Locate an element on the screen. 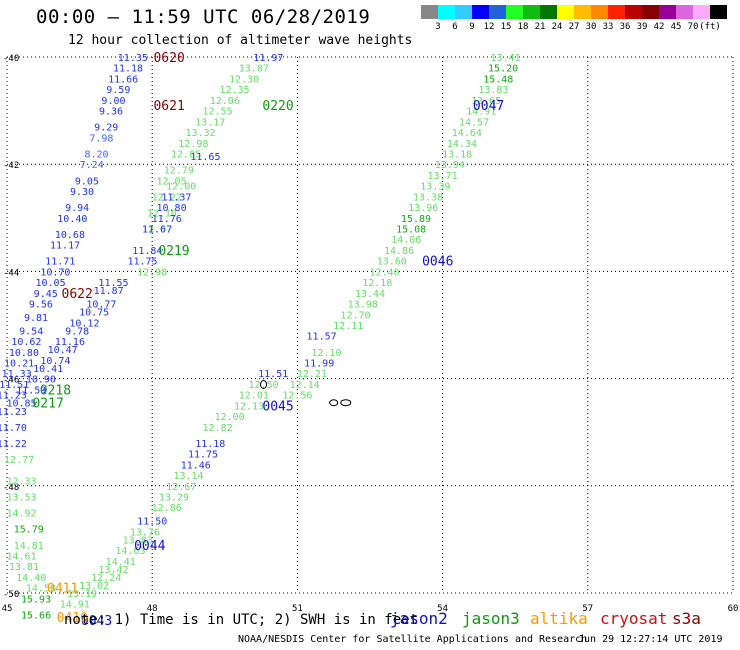 Image resolution: width=740 pixels, height=650 pixels. wave-height-point: 12.05 is located at coordinates (172, 181).